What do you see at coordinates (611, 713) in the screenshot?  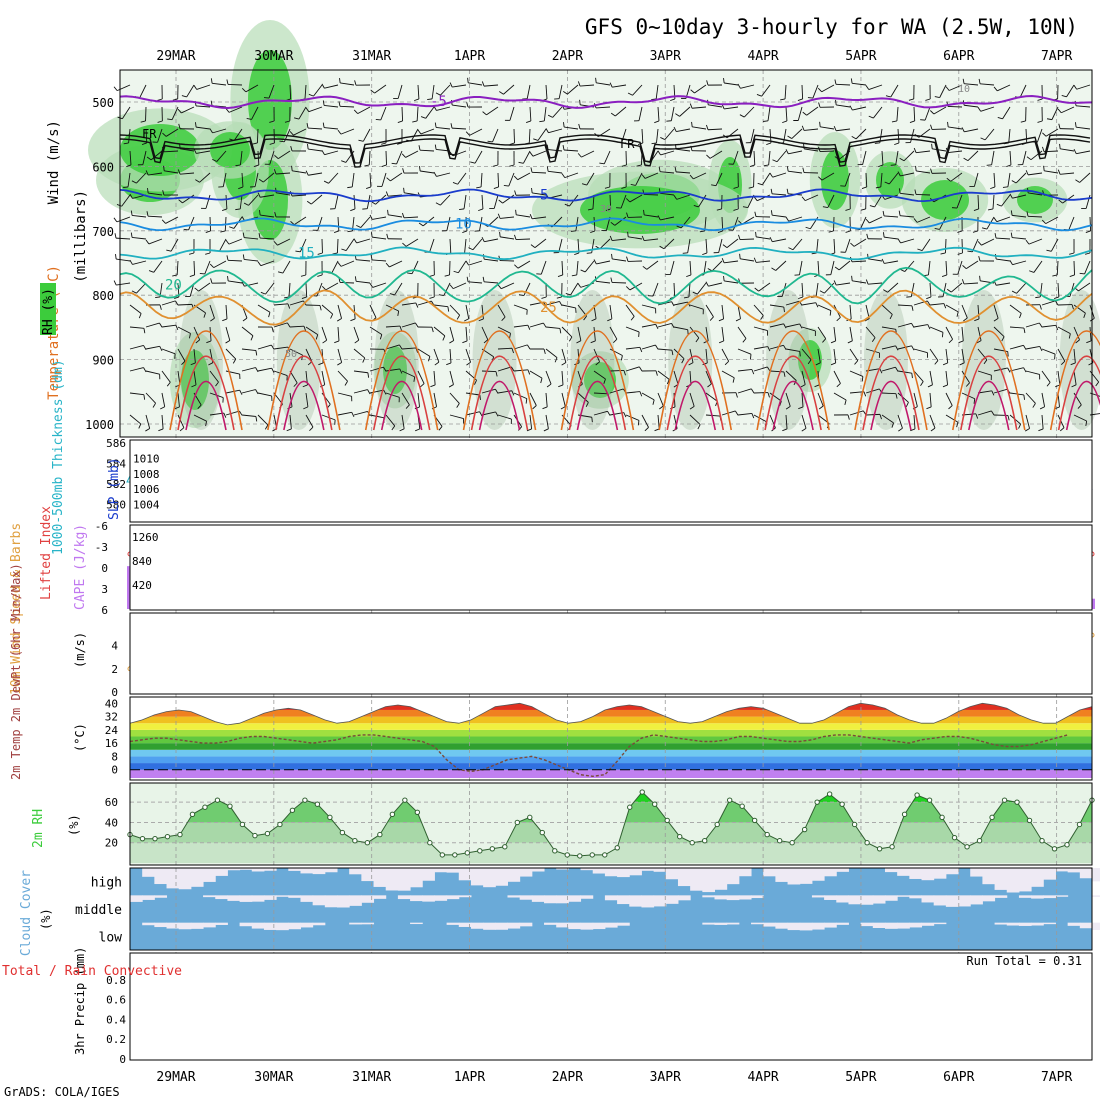 I see `temp-color-band` at bounding box center [611, 713].